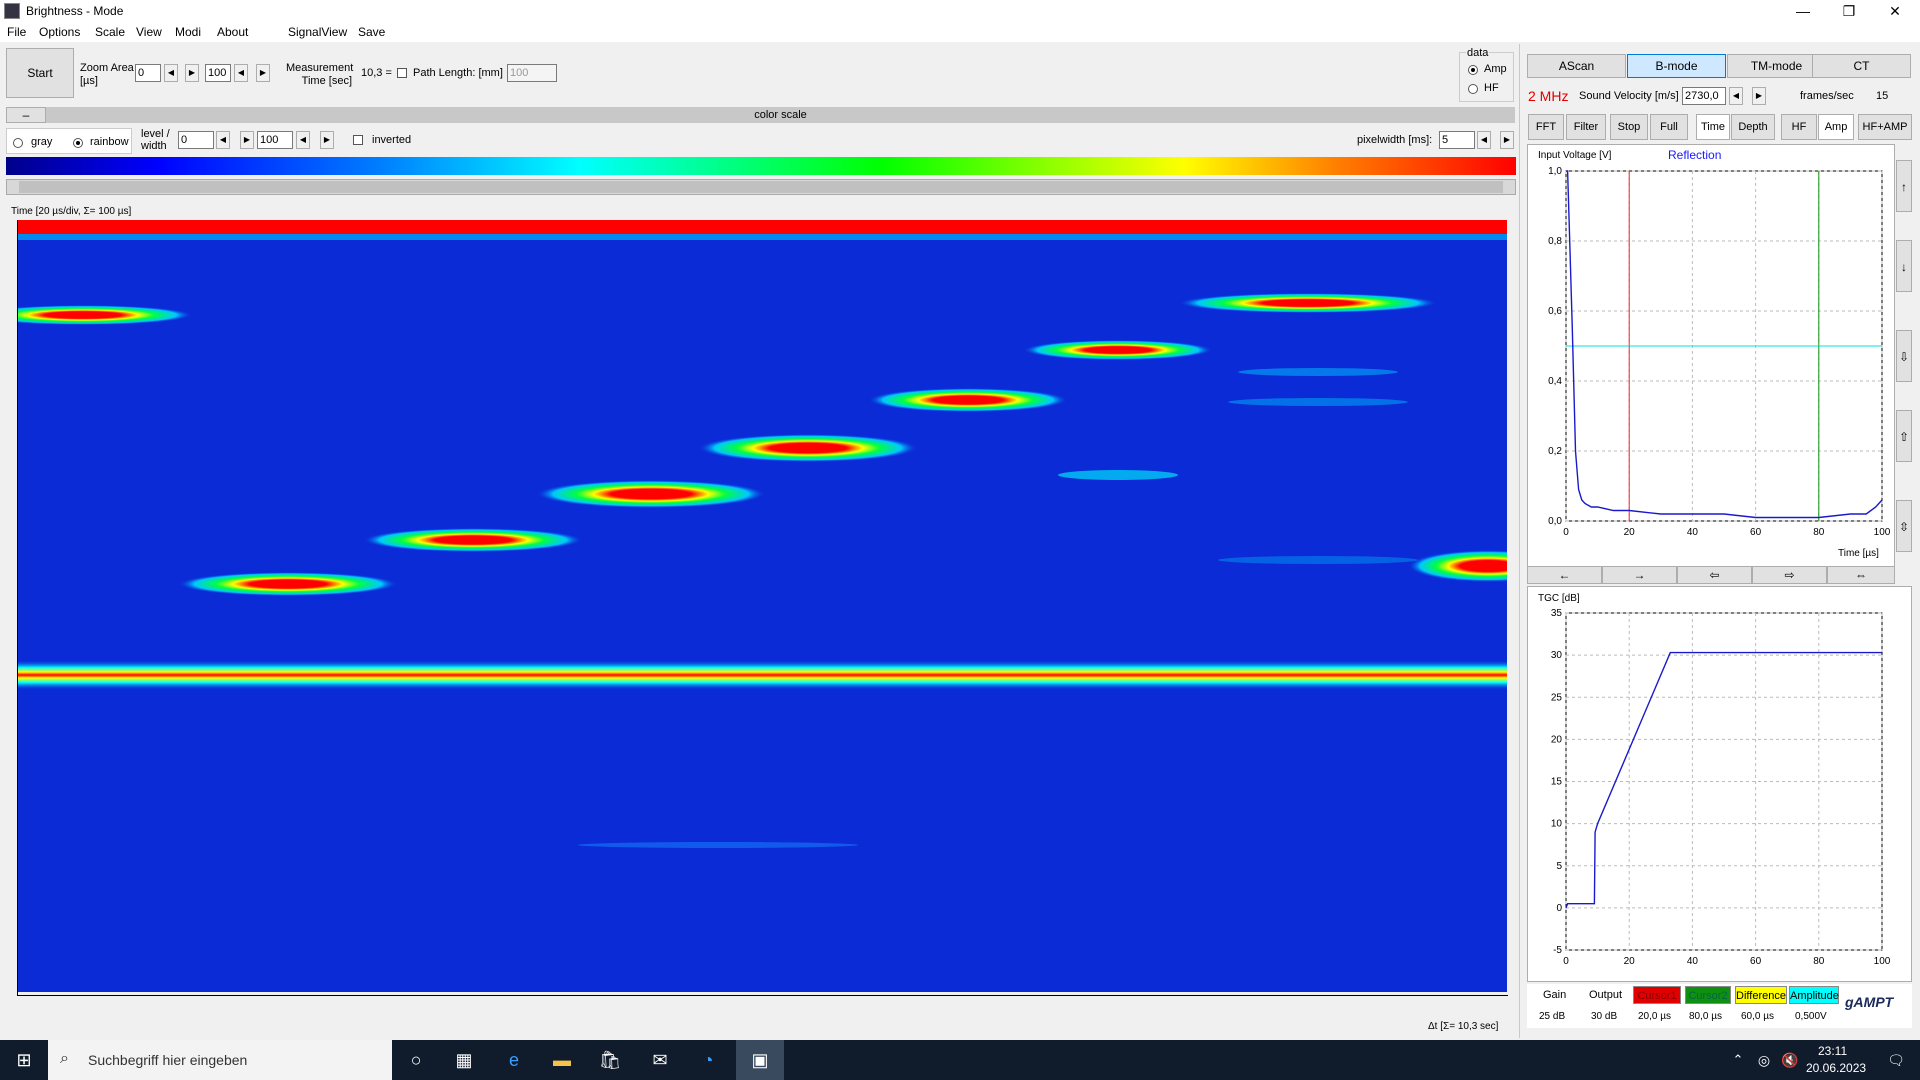  What do you see at coordinates (1861, 66) in the screenshot?
I see `tab-ct: CT` at bounding box center [1861, 66].